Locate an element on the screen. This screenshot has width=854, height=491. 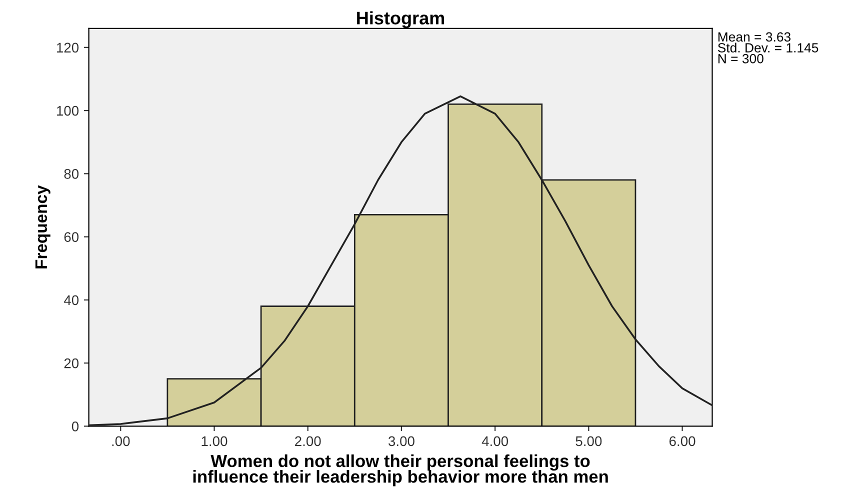
y-tick-label: 60 is located at coordinates (71, 237).